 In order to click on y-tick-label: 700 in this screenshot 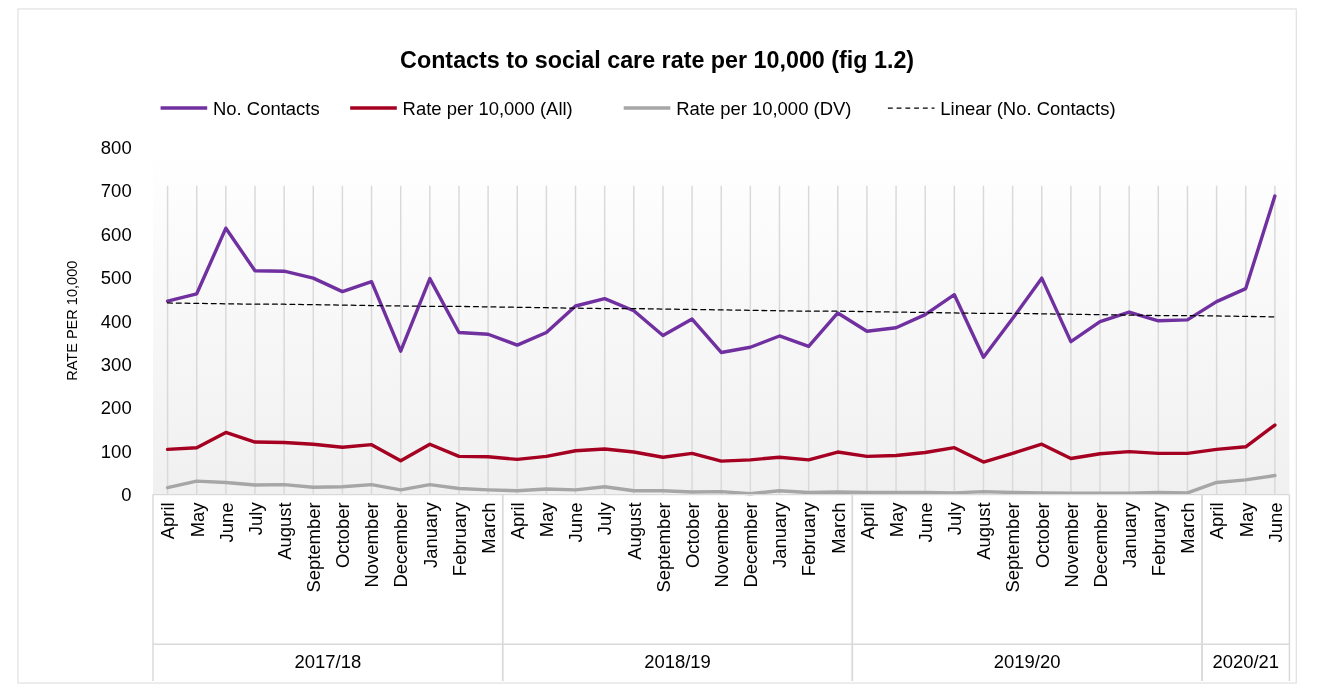, I will do `click(116, 191)`.